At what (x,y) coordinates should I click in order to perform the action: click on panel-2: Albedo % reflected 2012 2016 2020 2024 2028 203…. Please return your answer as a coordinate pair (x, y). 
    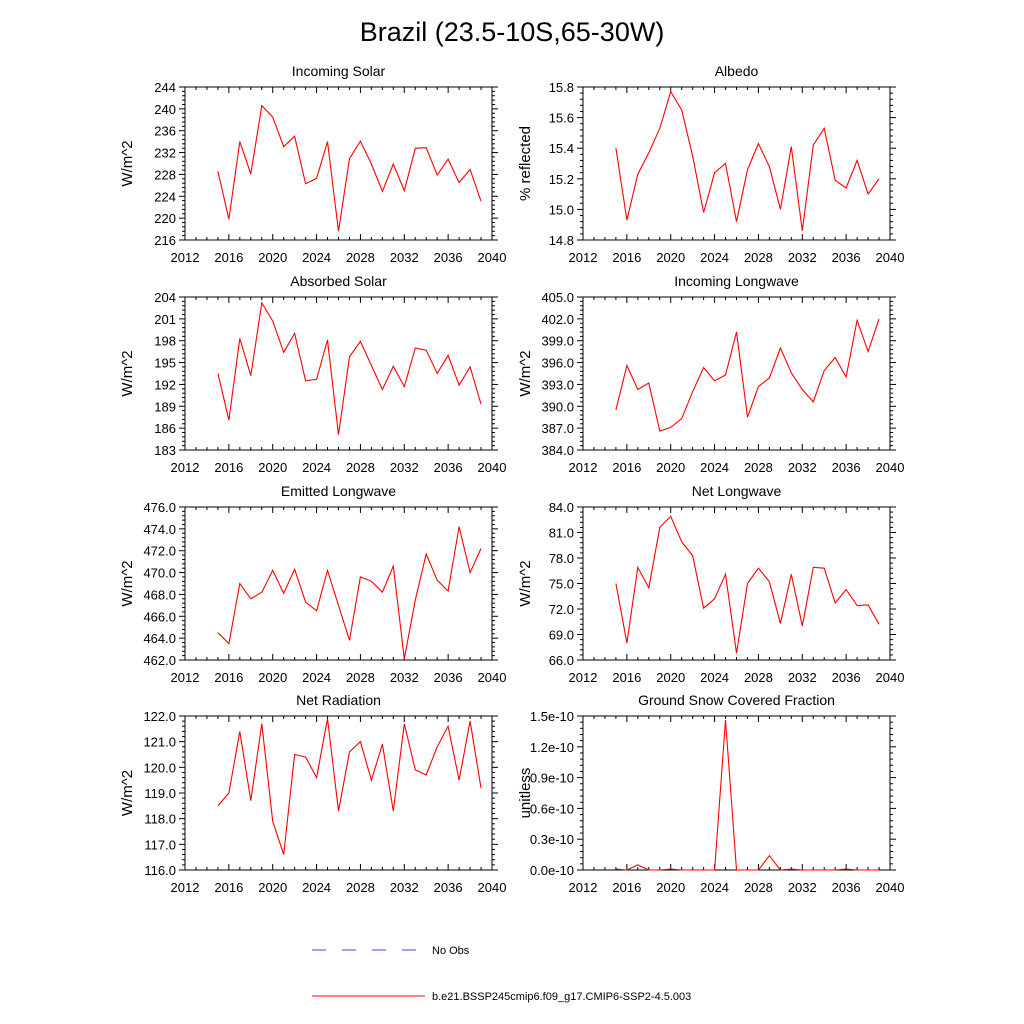
    Looking at the image, I should click on (710, 164).